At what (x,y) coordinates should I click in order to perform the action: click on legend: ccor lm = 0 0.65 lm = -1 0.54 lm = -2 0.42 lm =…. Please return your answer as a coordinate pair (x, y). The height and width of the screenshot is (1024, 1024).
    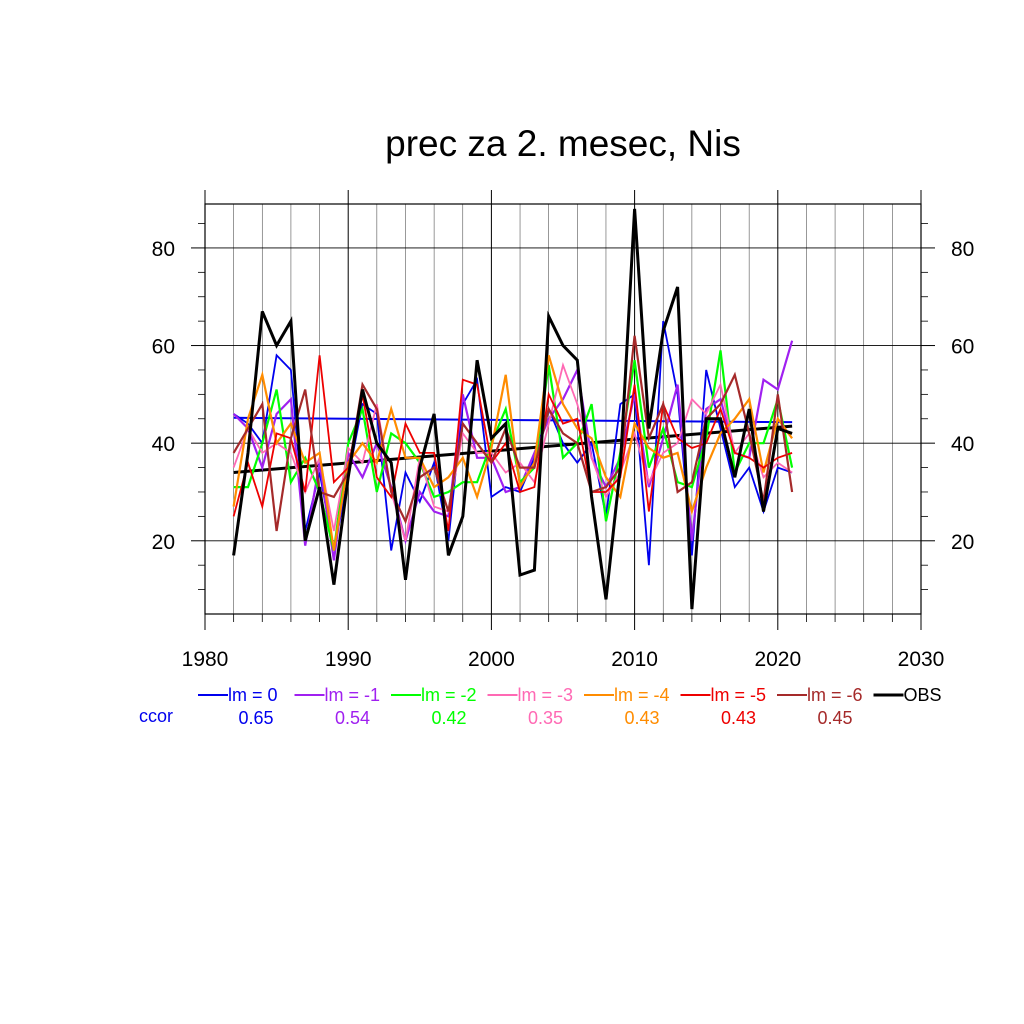
    Looking at the image, I should click on (540, 706).